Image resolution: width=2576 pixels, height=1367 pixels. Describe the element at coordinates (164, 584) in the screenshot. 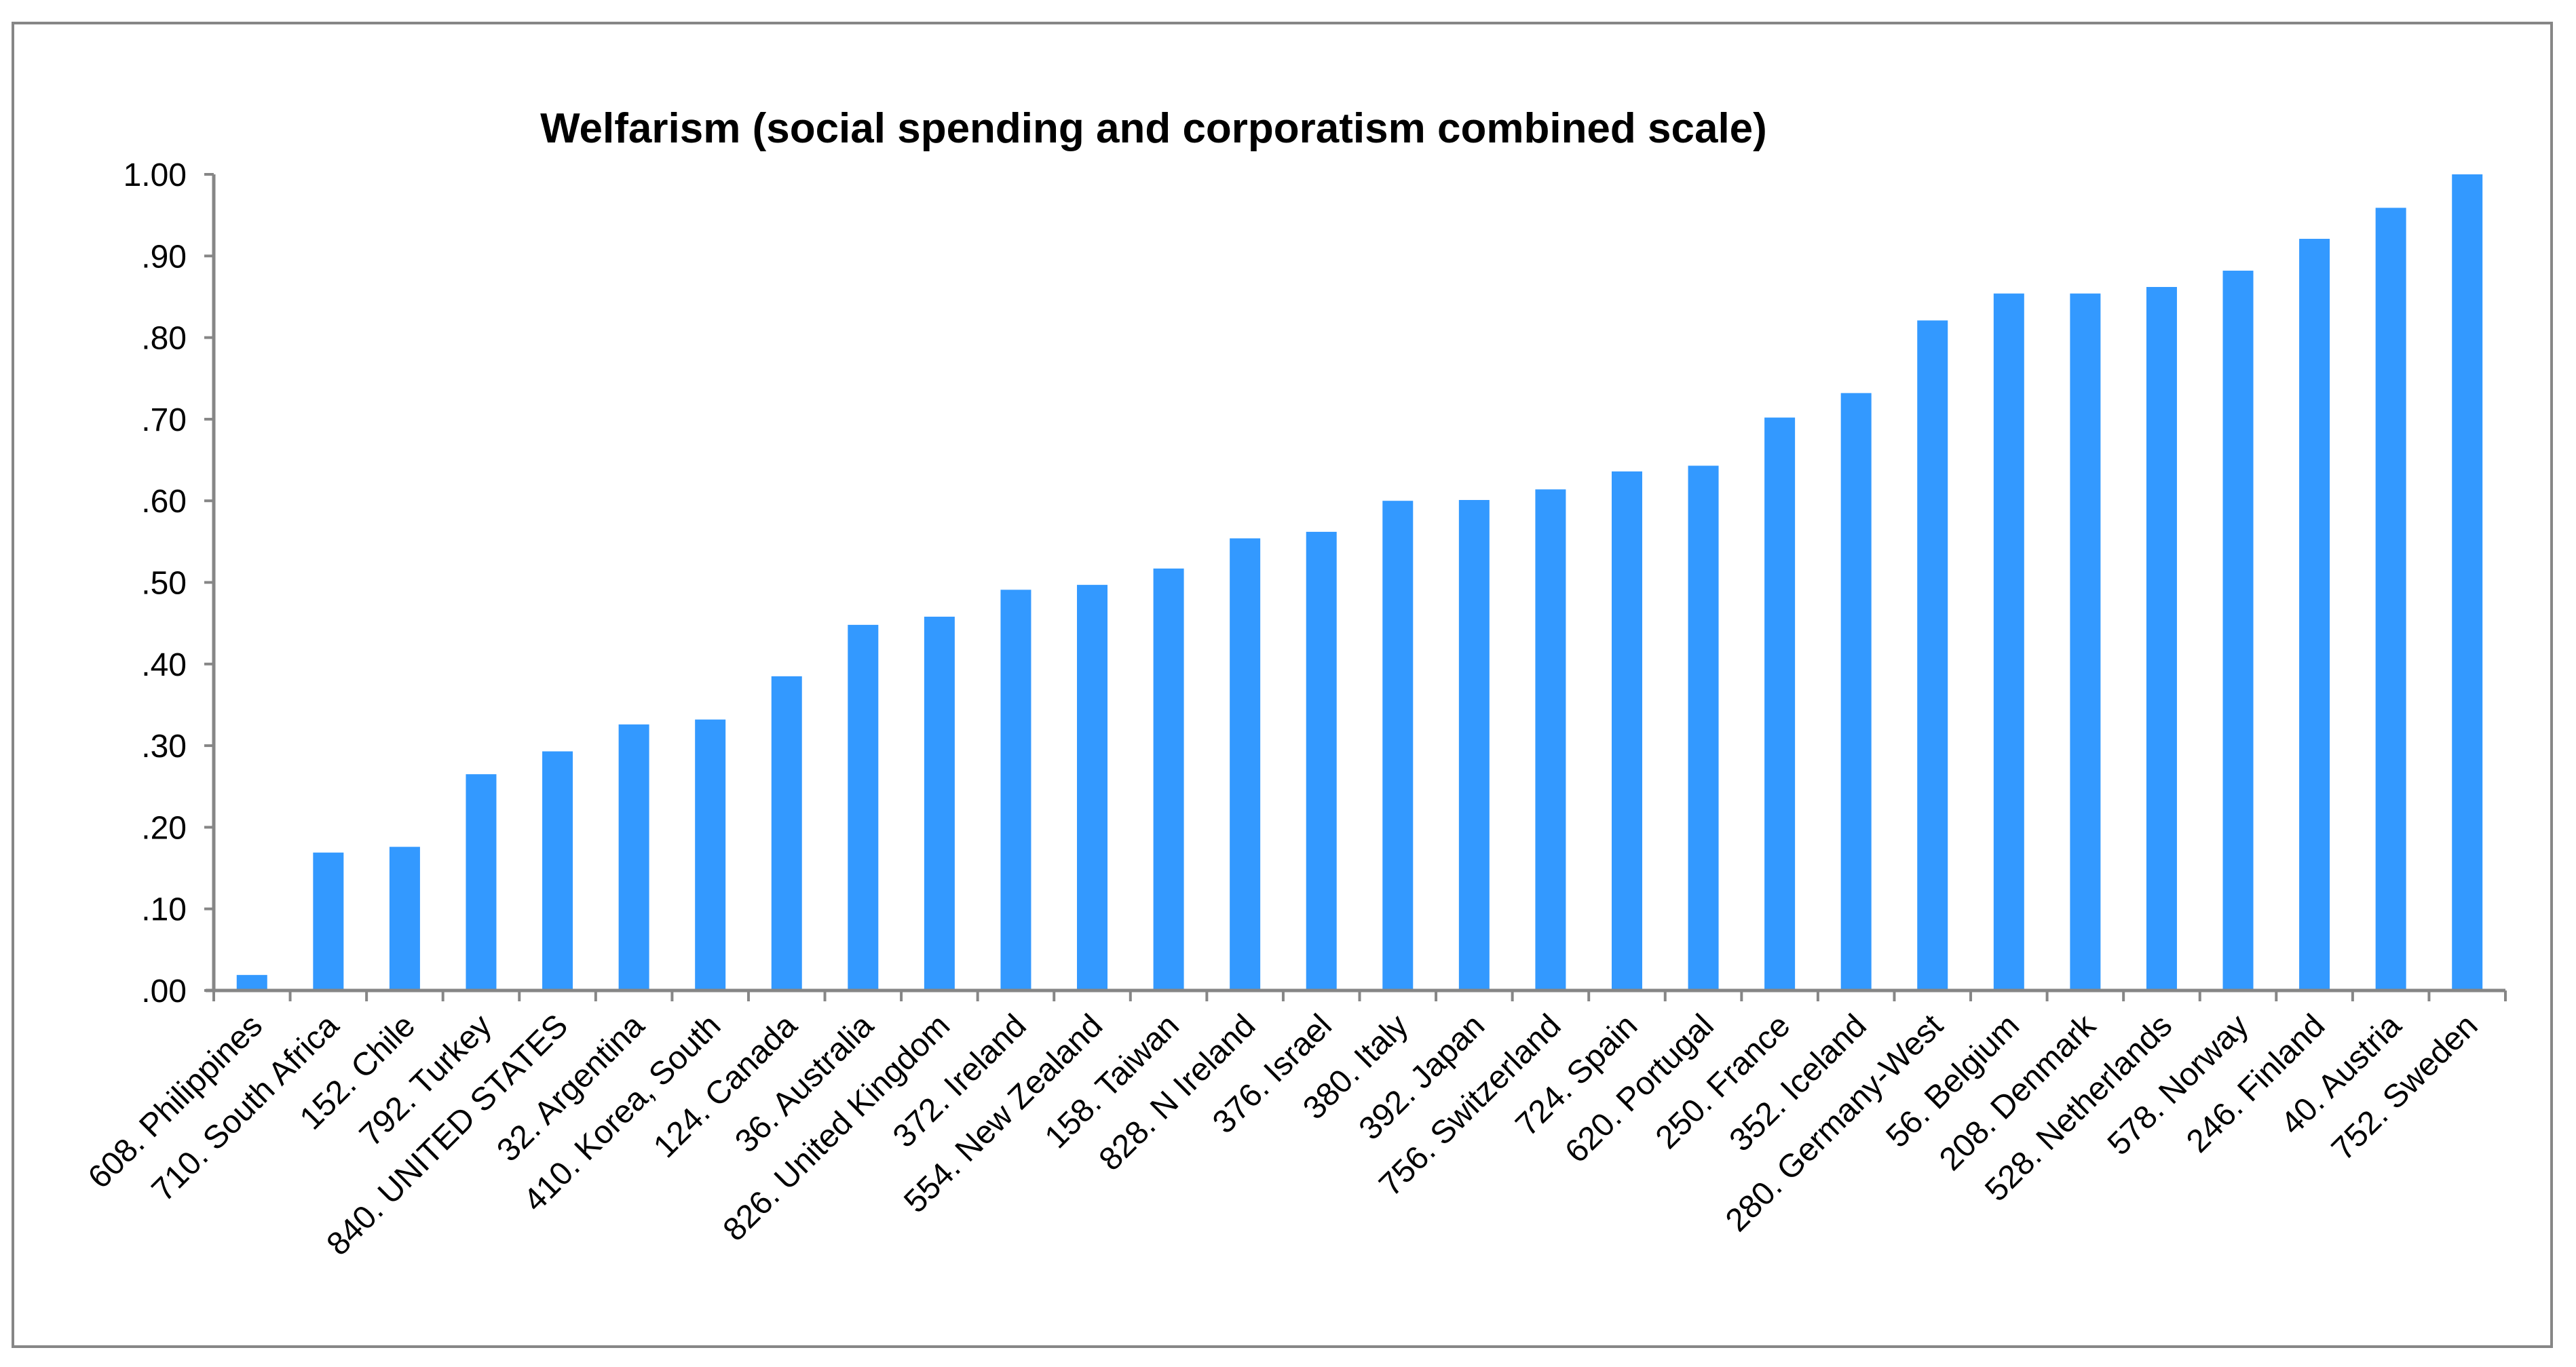

I see `y-tick-label: .50` at that location.